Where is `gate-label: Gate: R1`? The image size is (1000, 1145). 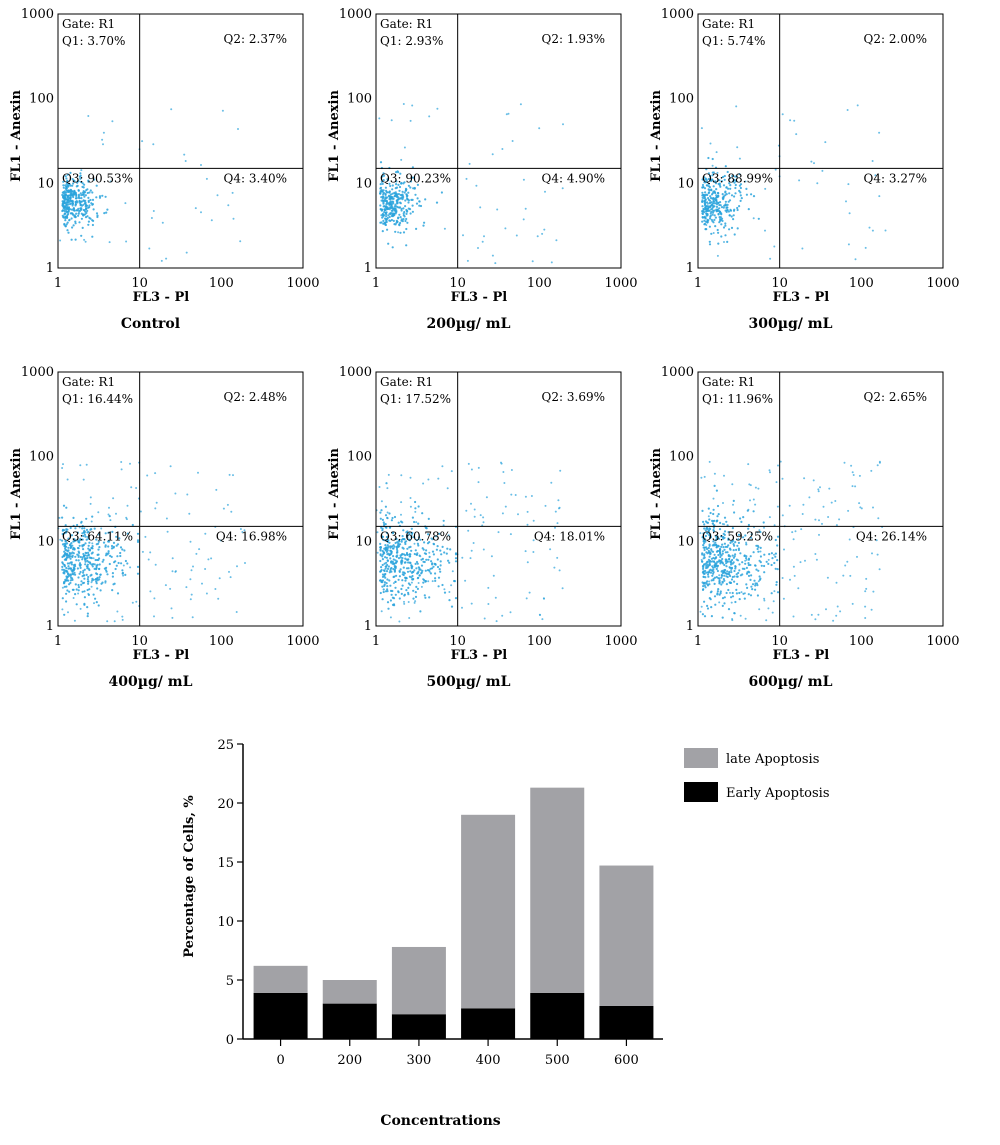 gate-label: Gate: R1 is located at coordinates (406, 24).